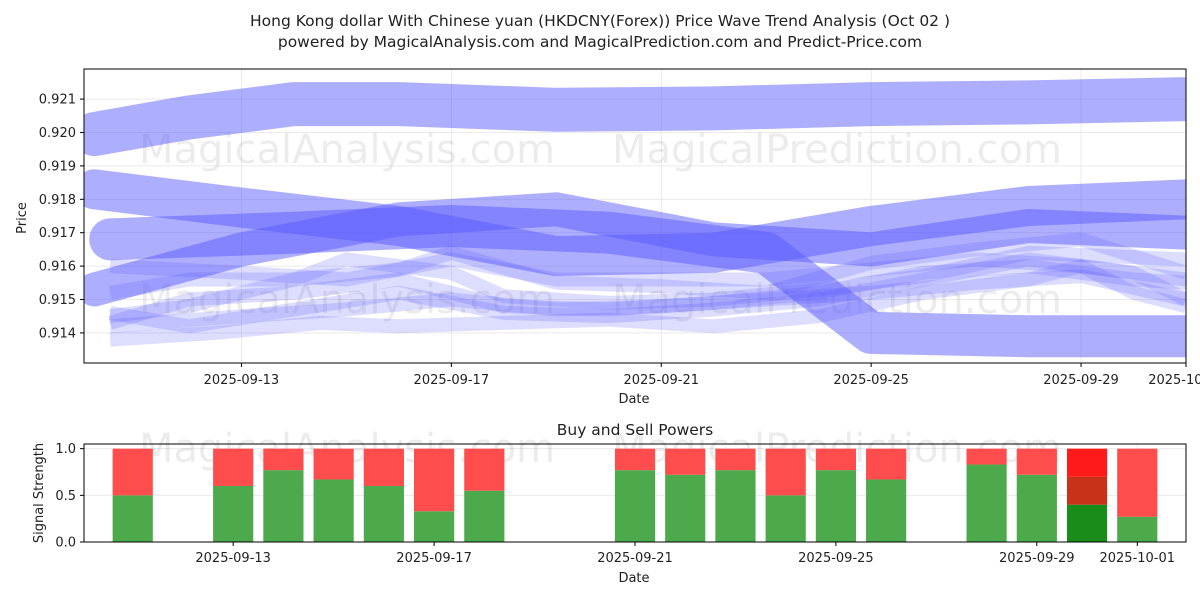  Describe the element at coordinates (61, 217) in the screenshot. I see `price-y-axis: 0.914 0.915 0.916 0.917 0.918 0.919 0.920 0.921` at that location.